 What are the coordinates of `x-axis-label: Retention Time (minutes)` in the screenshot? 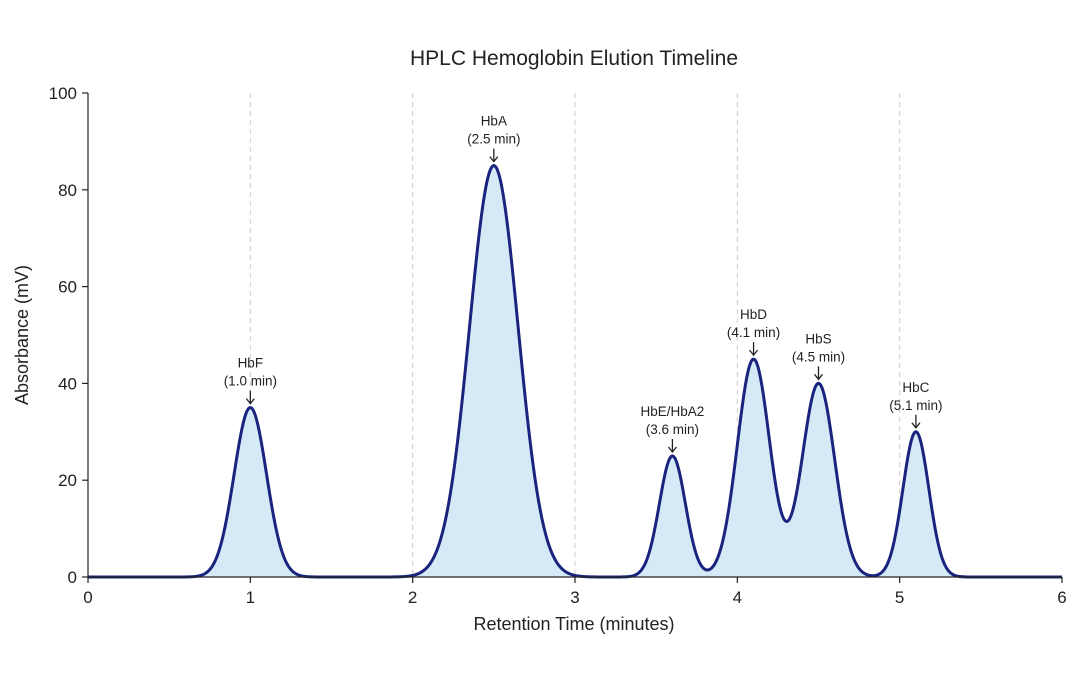 It's located at (573, 624).